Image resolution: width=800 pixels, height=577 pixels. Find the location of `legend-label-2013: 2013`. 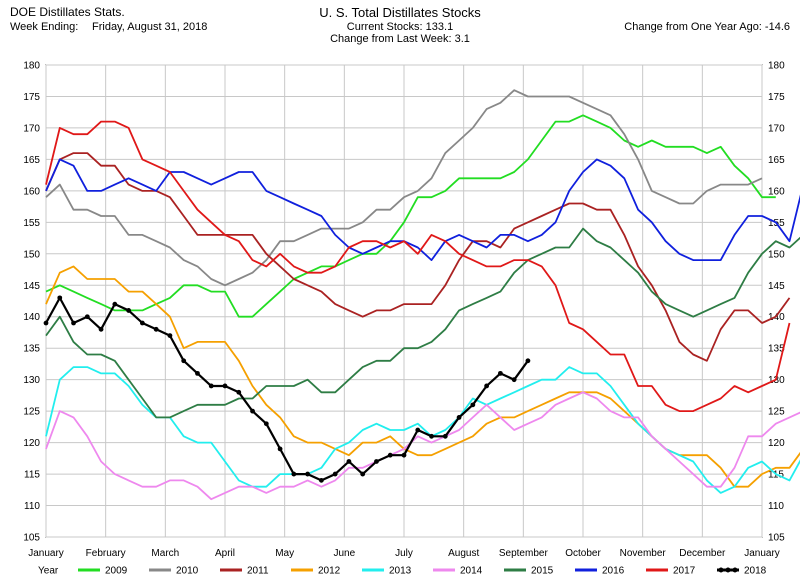

legend-label-2013: 2013 is located at coordinates (400, 571).